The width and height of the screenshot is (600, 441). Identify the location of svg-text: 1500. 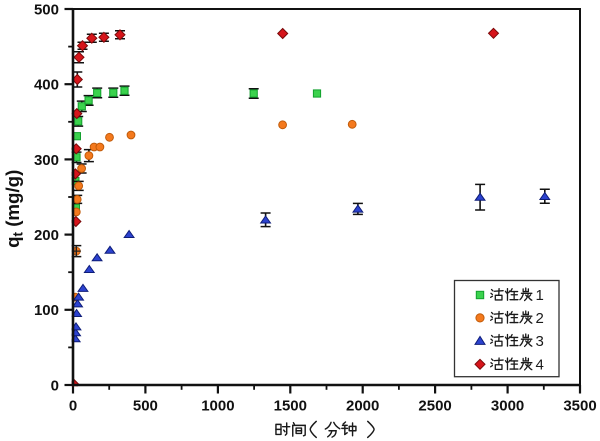
(290, 406).